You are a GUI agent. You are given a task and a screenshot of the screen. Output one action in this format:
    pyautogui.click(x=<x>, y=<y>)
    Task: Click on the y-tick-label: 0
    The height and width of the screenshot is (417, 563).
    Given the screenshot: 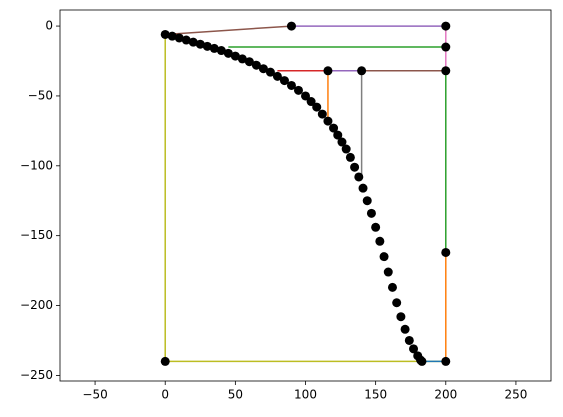 What is the action you would take?
    pyautogui.click(x=49, y=26)
    